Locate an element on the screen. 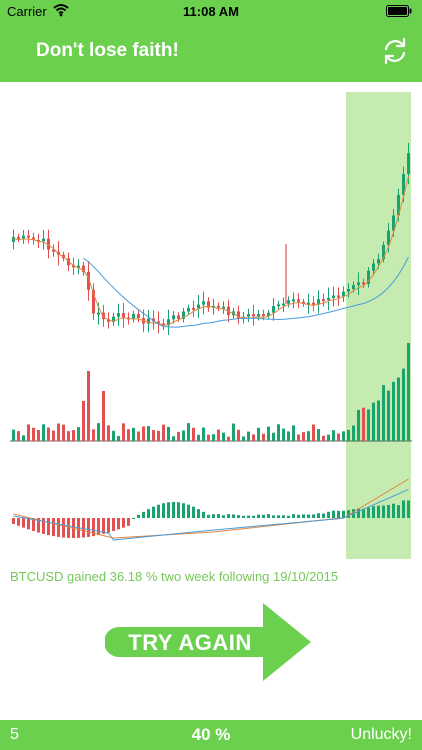  ma-slow-line is located at coordinates (246, 292).